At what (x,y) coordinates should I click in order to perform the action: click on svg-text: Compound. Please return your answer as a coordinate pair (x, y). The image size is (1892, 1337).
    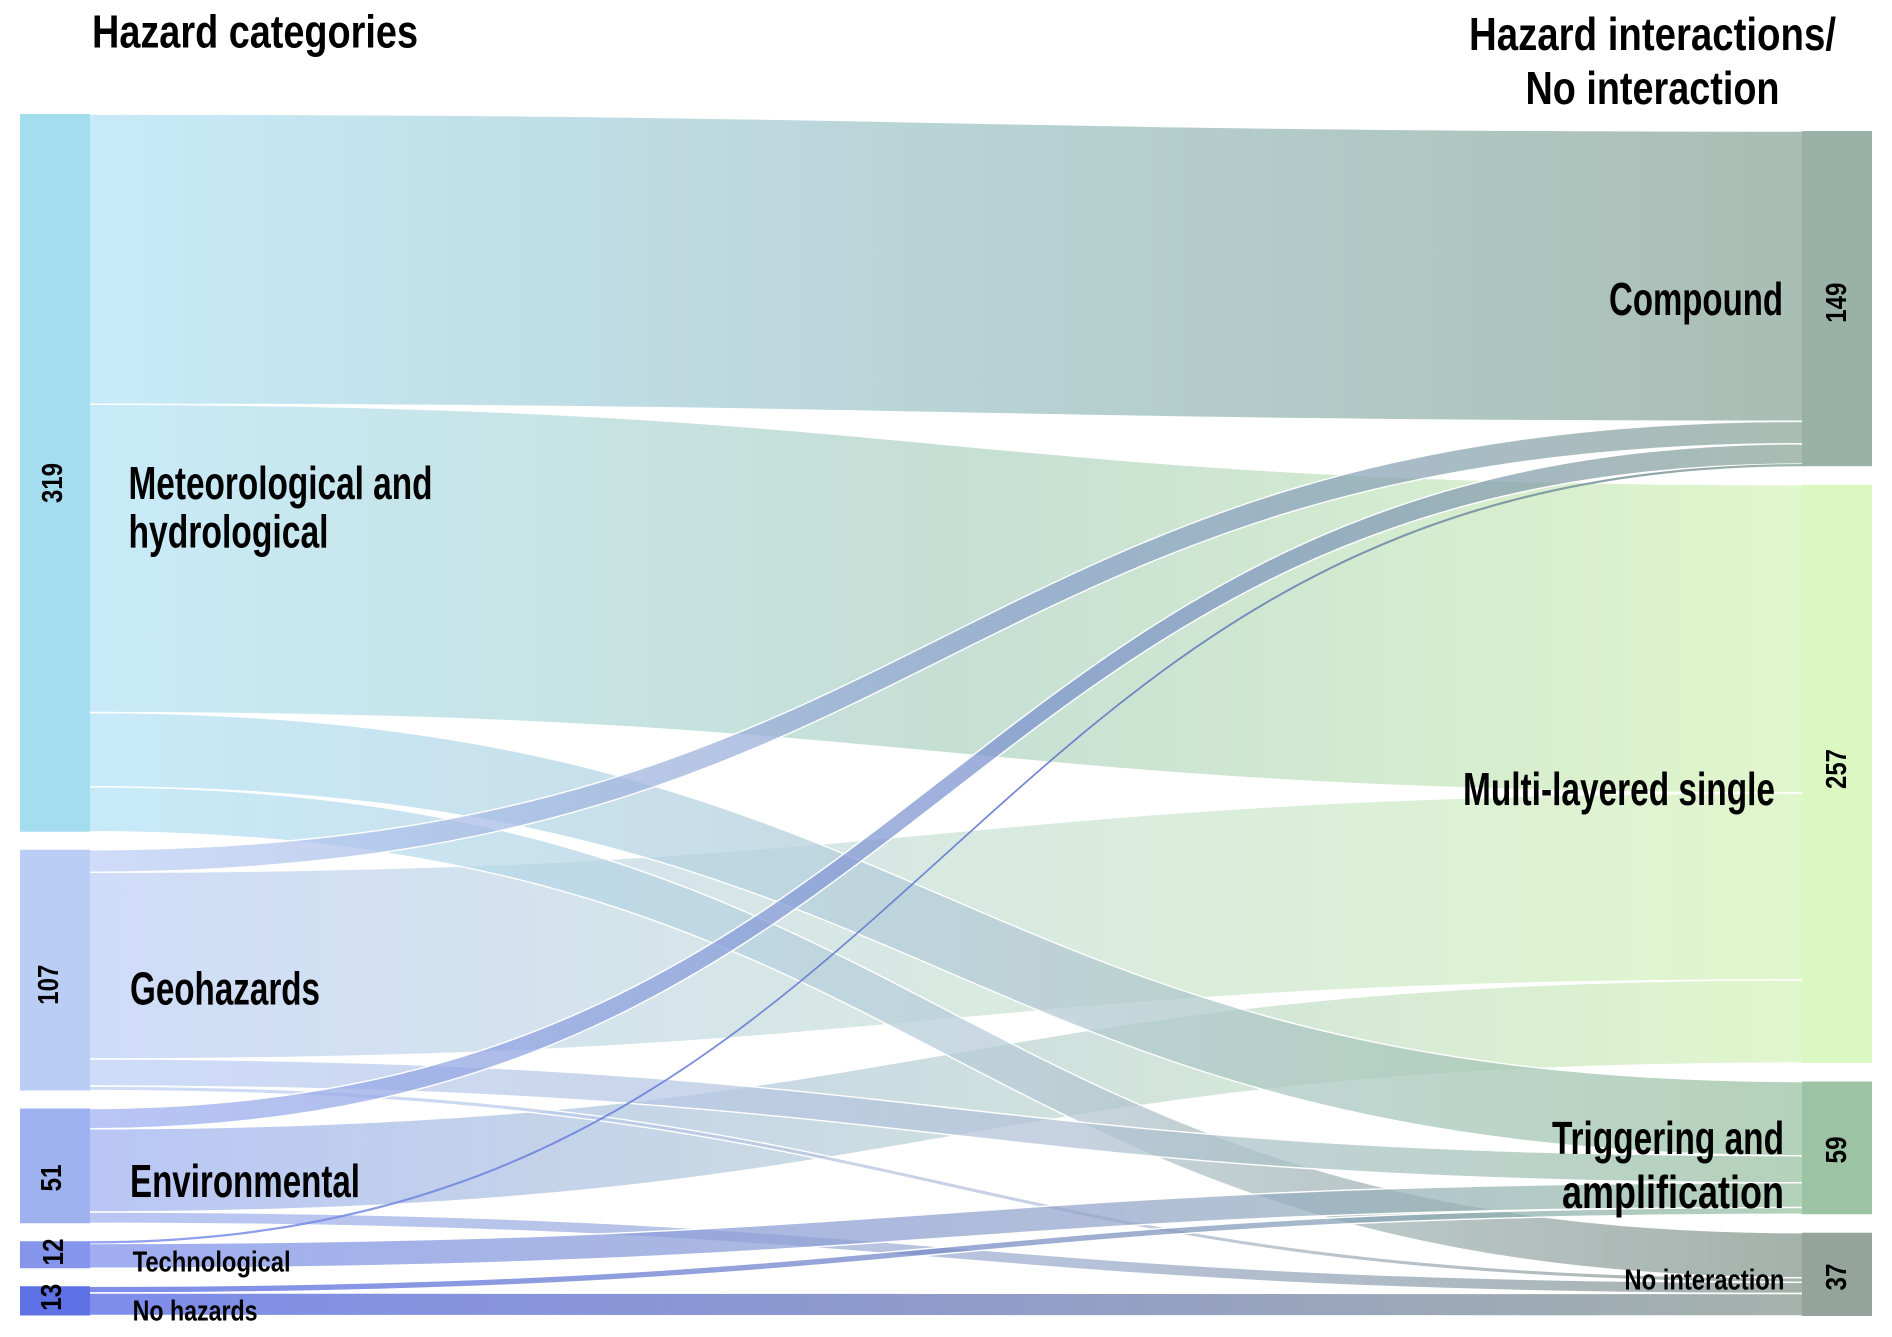
    Looking at the image, I should click on (1696, 299).